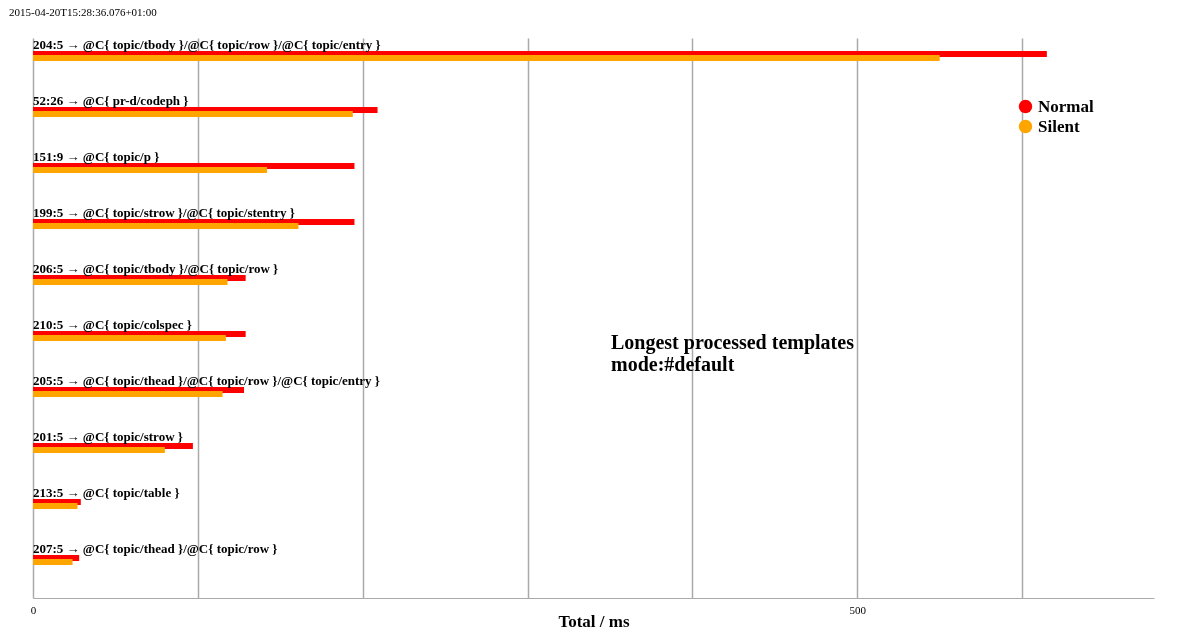 This screenshot has height=644, width=1181. I want to click on y-tick-label: 201:5 → @C{ topic/strow }, so click(108, 436).